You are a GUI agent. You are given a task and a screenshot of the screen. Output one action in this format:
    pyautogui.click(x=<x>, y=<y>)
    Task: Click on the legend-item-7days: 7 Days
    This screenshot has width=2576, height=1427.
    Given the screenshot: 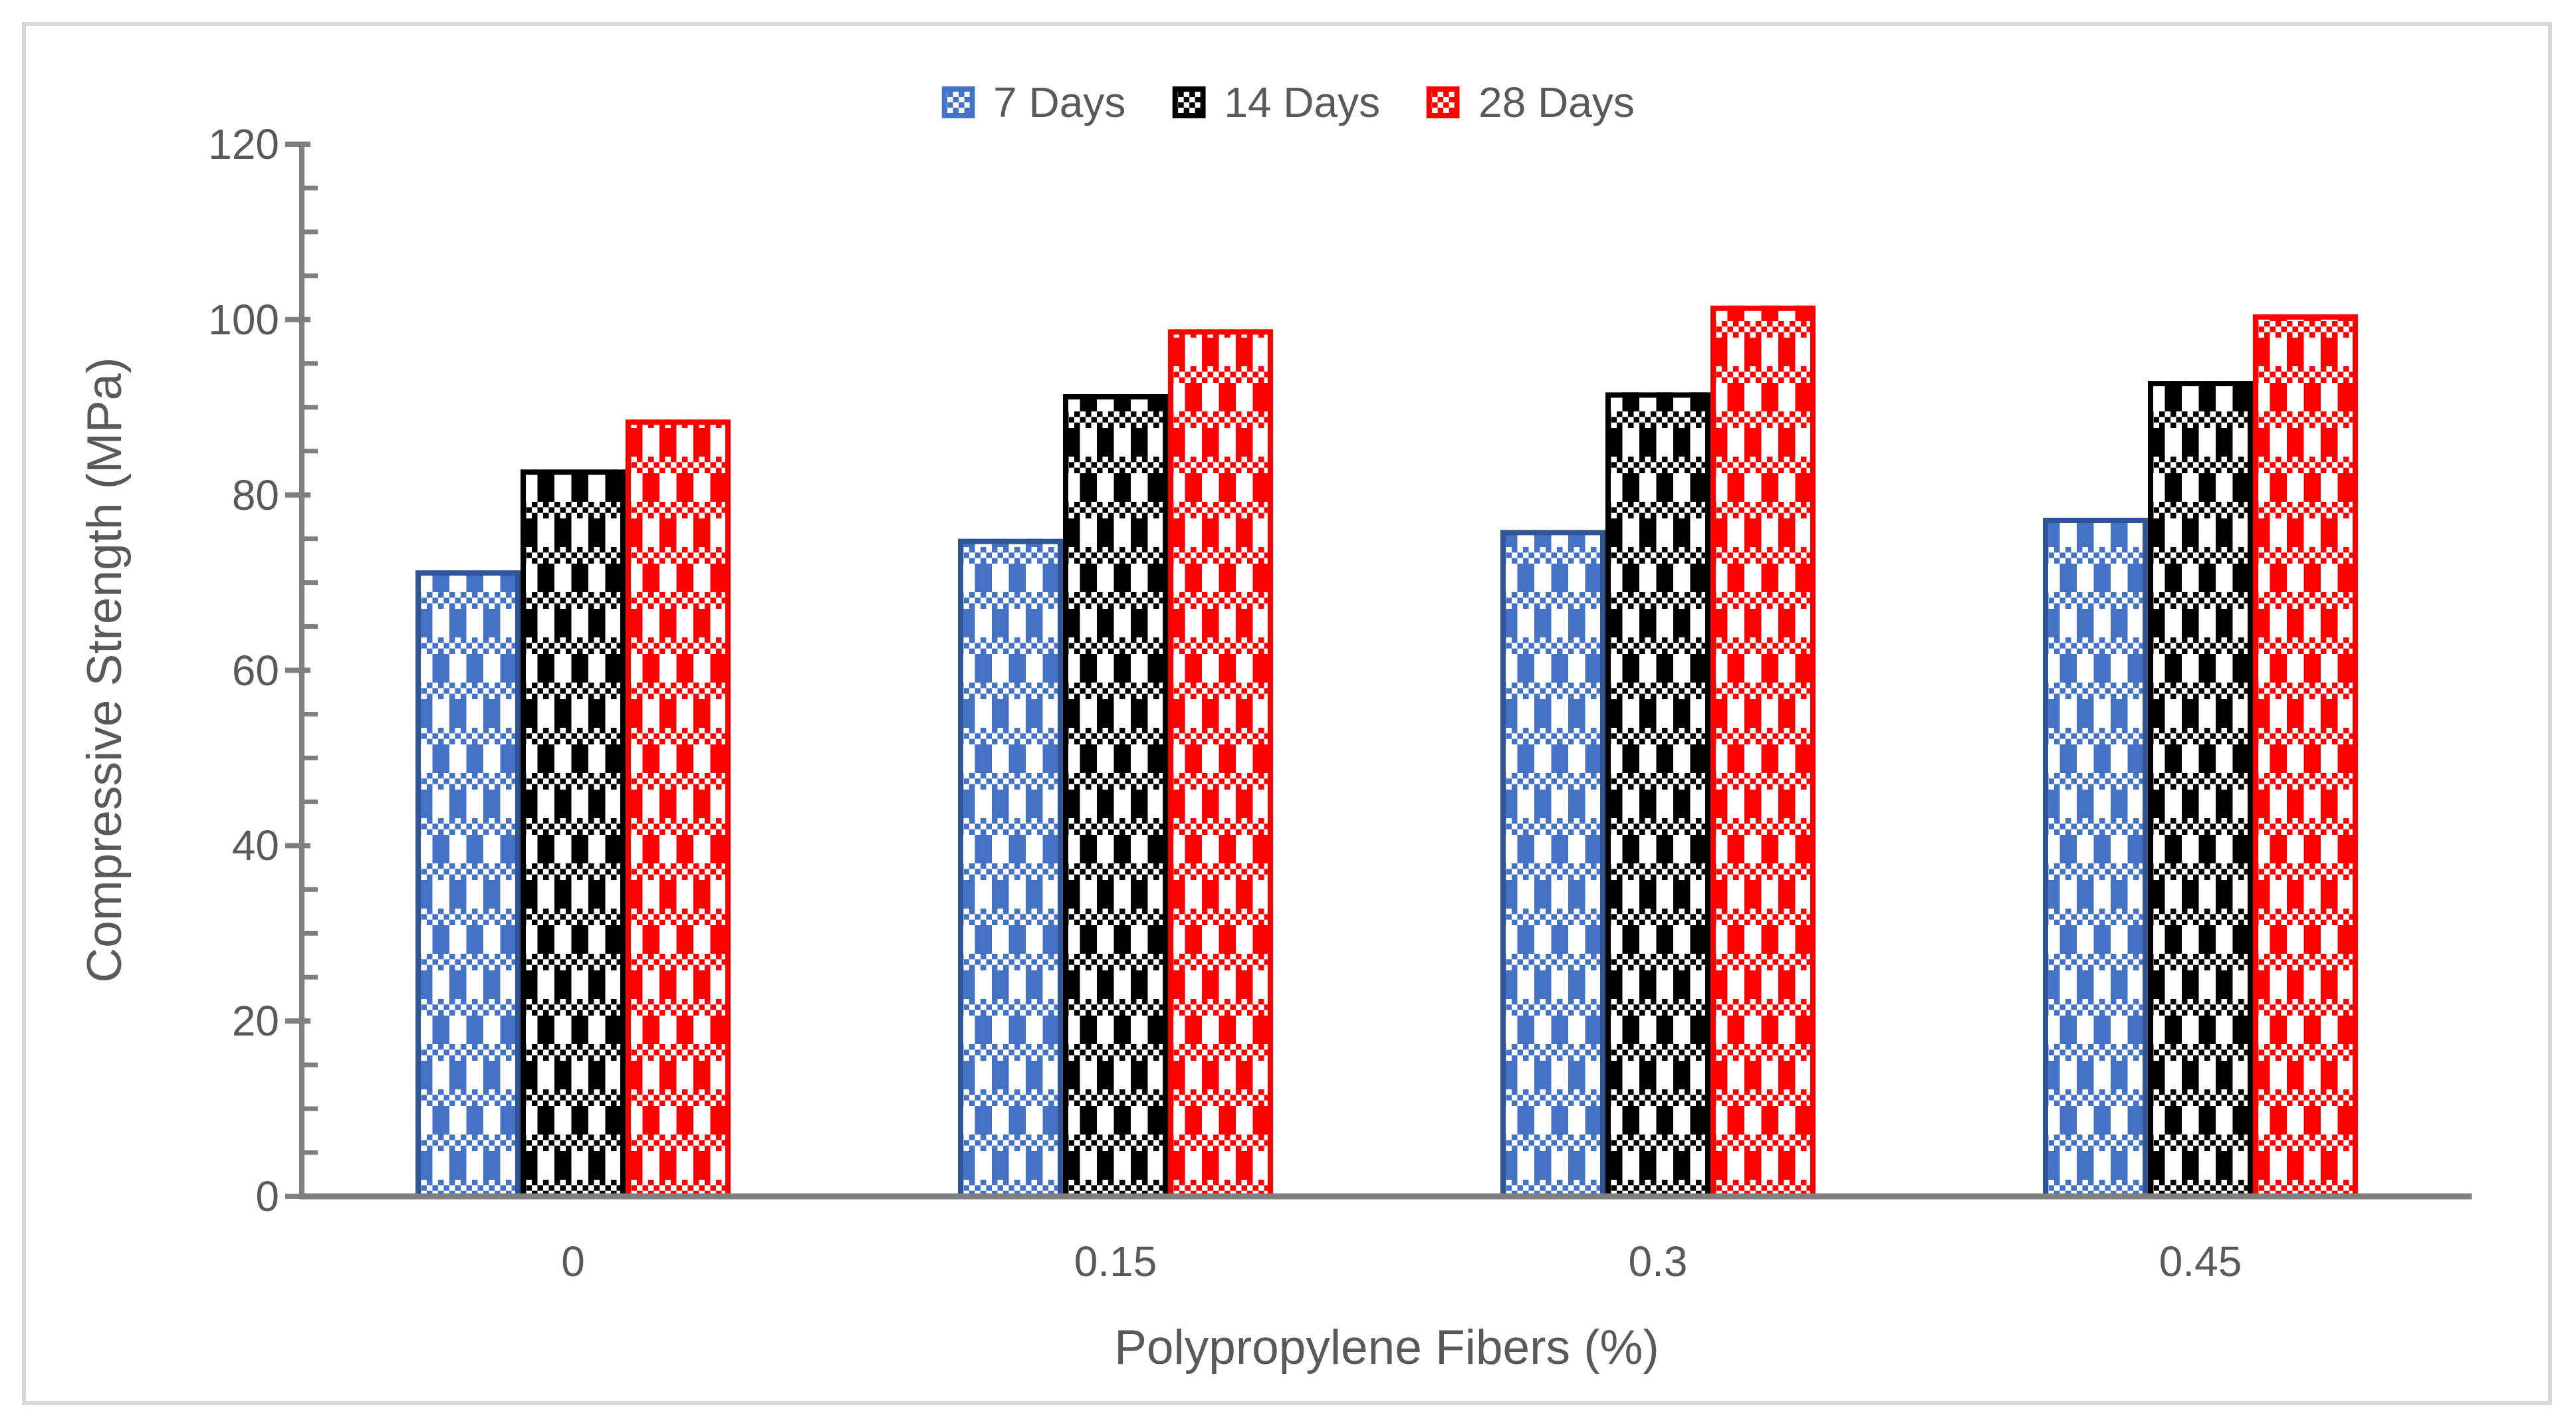 What is the action you would take?
    pyautogui.click(x=1033, y=102)
    